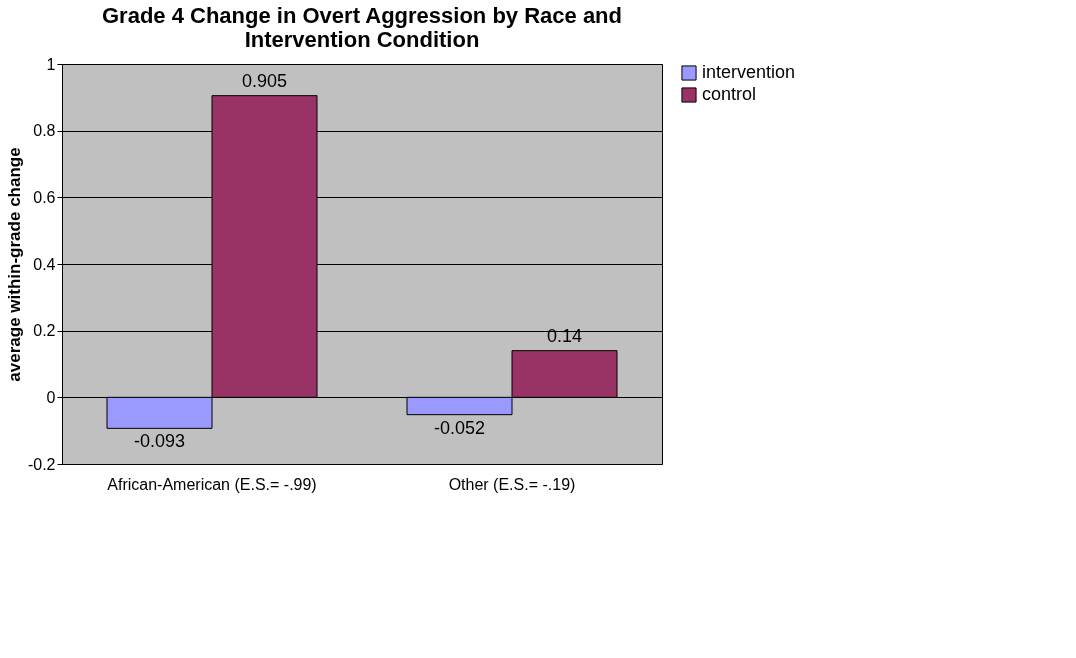  I want to click on y-tick-label: 0, so click(51, 397).